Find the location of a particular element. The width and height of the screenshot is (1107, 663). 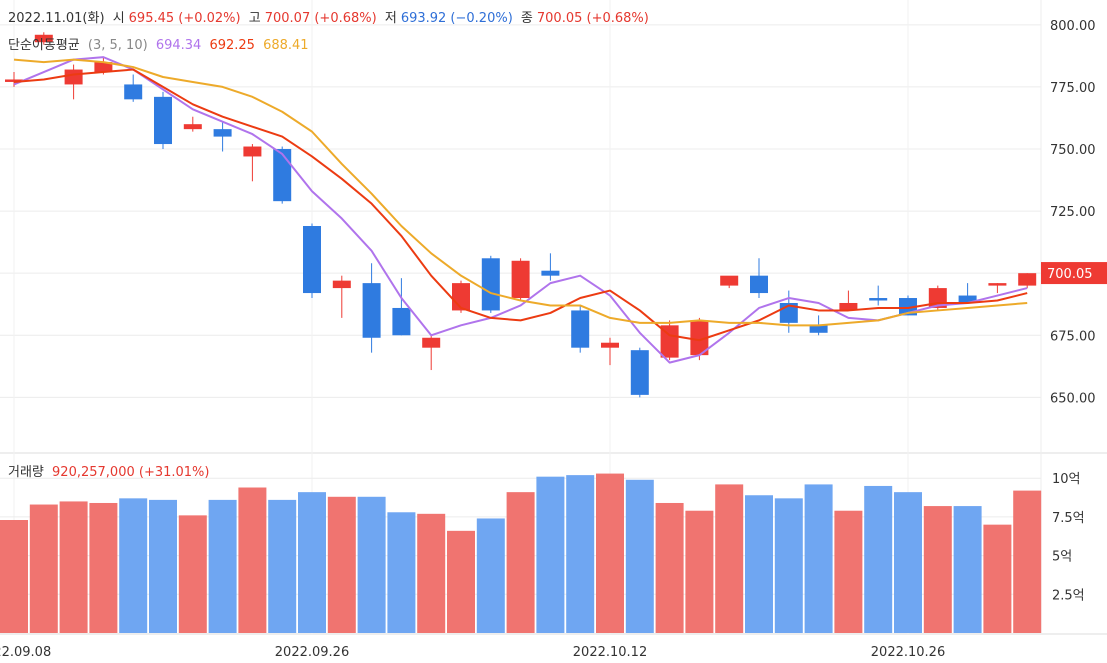

last-price-tag is located at coordinates (1074, 273).